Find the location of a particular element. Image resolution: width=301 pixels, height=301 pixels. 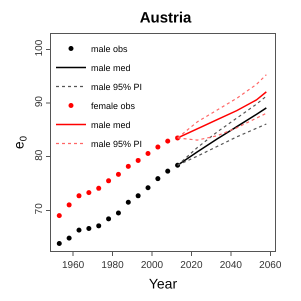

x-tick-label: 2000 is located at coordinates (152, 265).